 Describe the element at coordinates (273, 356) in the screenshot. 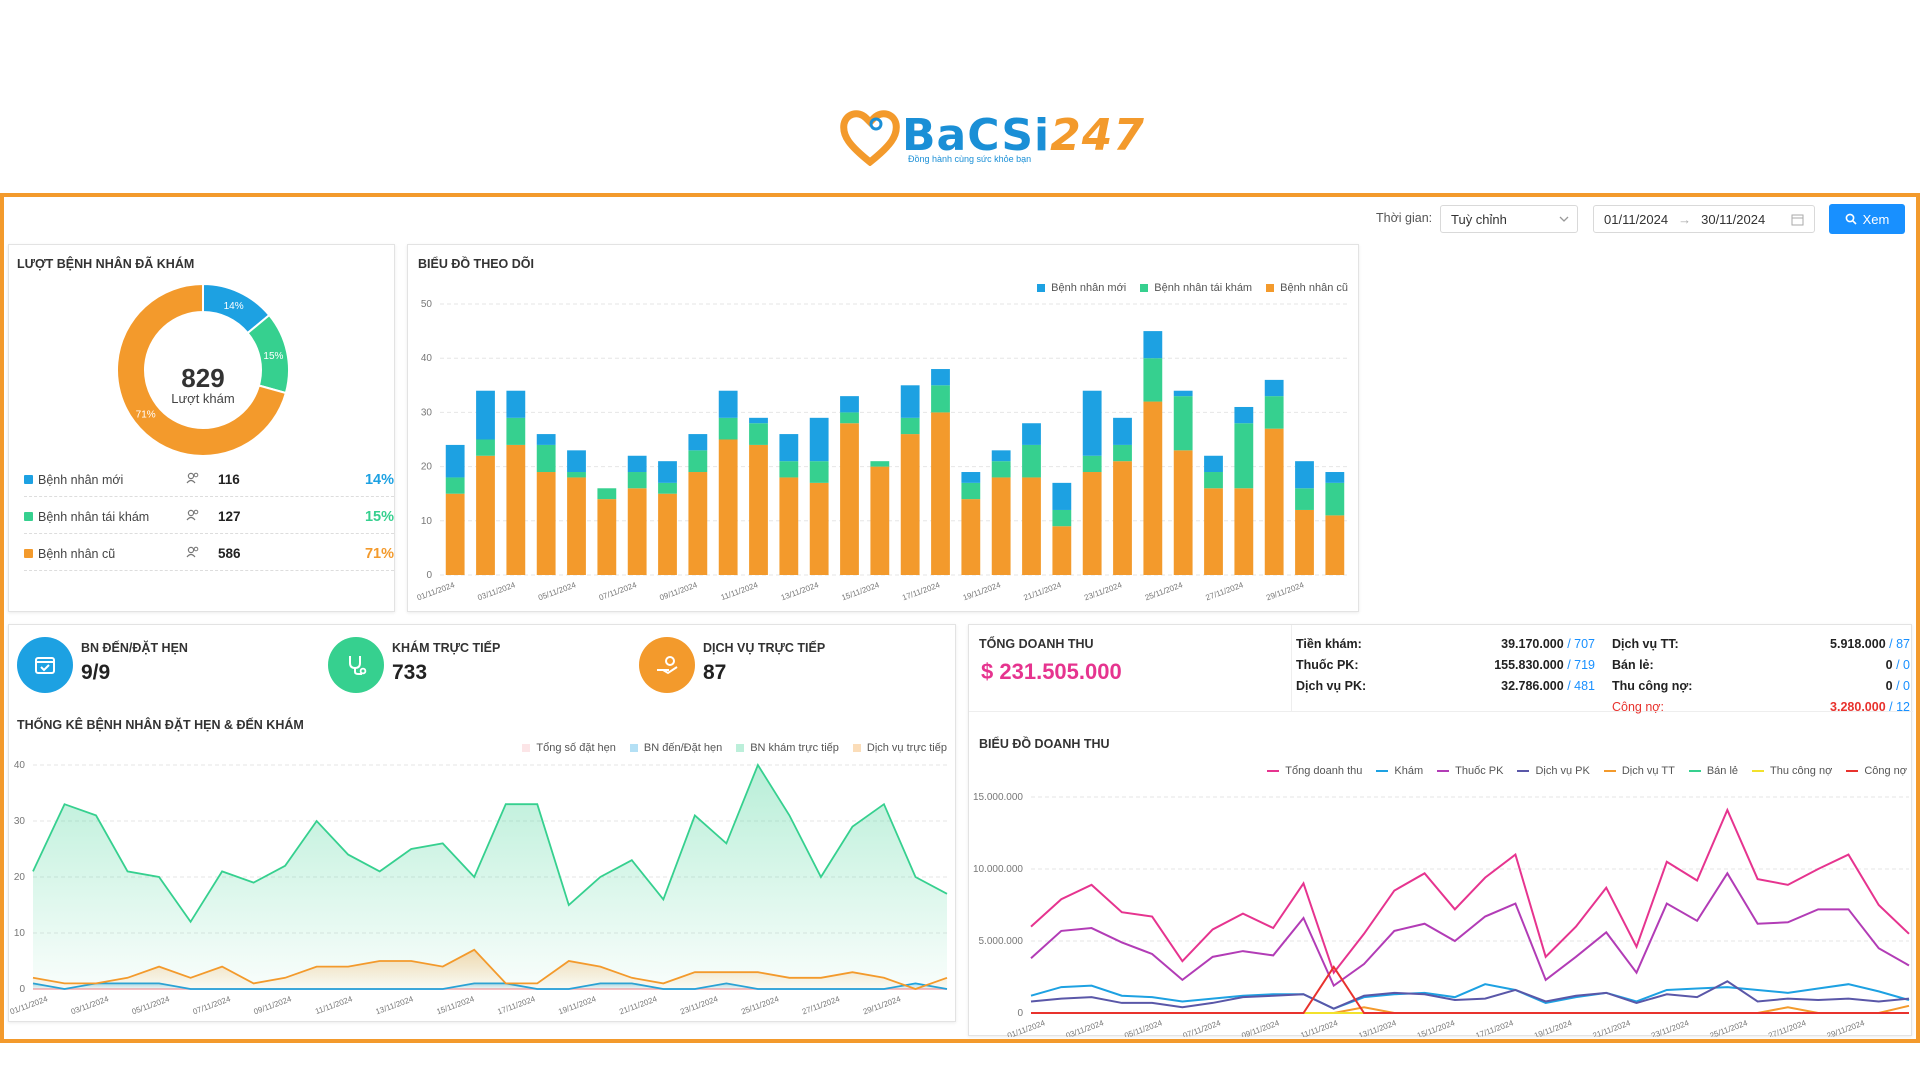

I see `donut-slice-label: 15%` at that location.